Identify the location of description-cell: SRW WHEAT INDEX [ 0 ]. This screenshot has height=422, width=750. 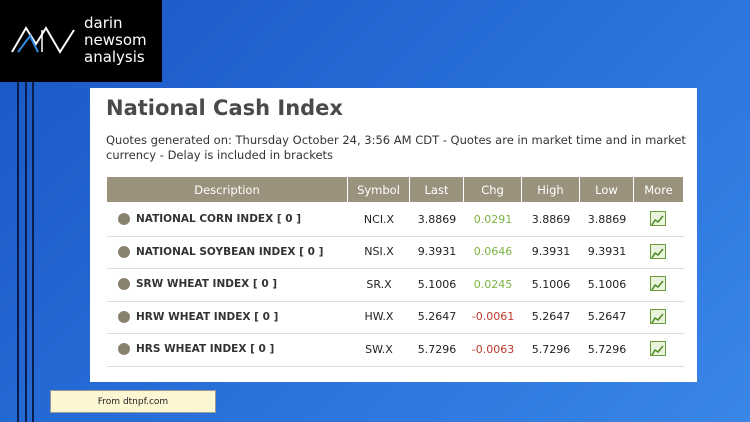
(207, 284).